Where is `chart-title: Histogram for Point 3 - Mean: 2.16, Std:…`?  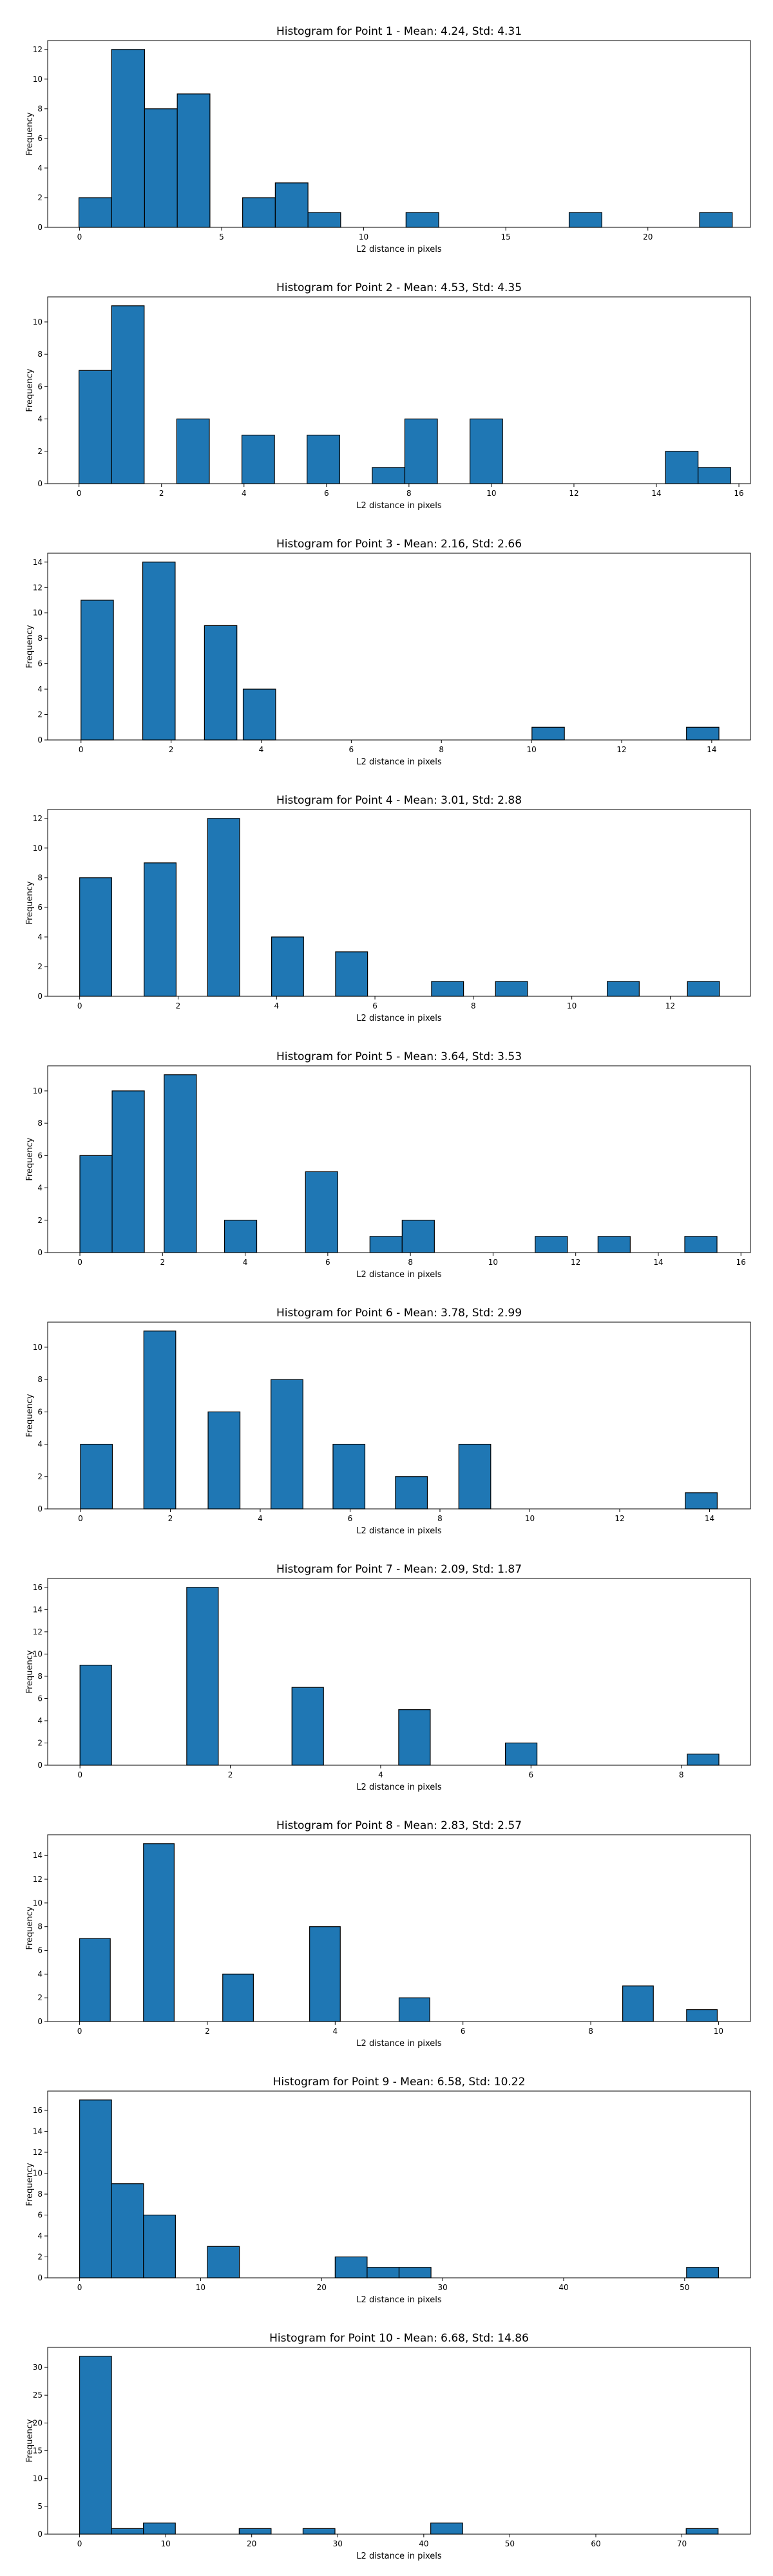 chart-title: Histogram for Point 3 - Mean: 2.16, Std:… is located at coordinates (399, 544).